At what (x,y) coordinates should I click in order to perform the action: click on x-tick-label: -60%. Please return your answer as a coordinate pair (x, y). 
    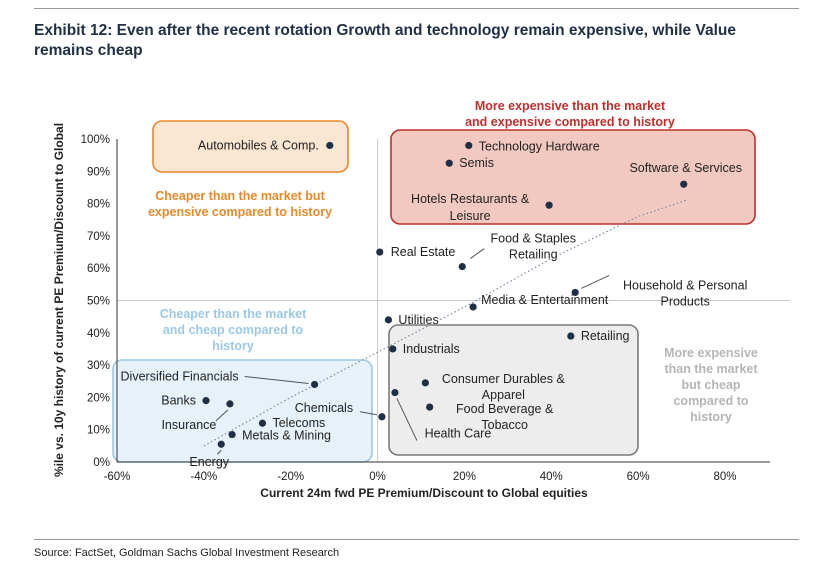
    Looking at the image, I should click on (117, 477).